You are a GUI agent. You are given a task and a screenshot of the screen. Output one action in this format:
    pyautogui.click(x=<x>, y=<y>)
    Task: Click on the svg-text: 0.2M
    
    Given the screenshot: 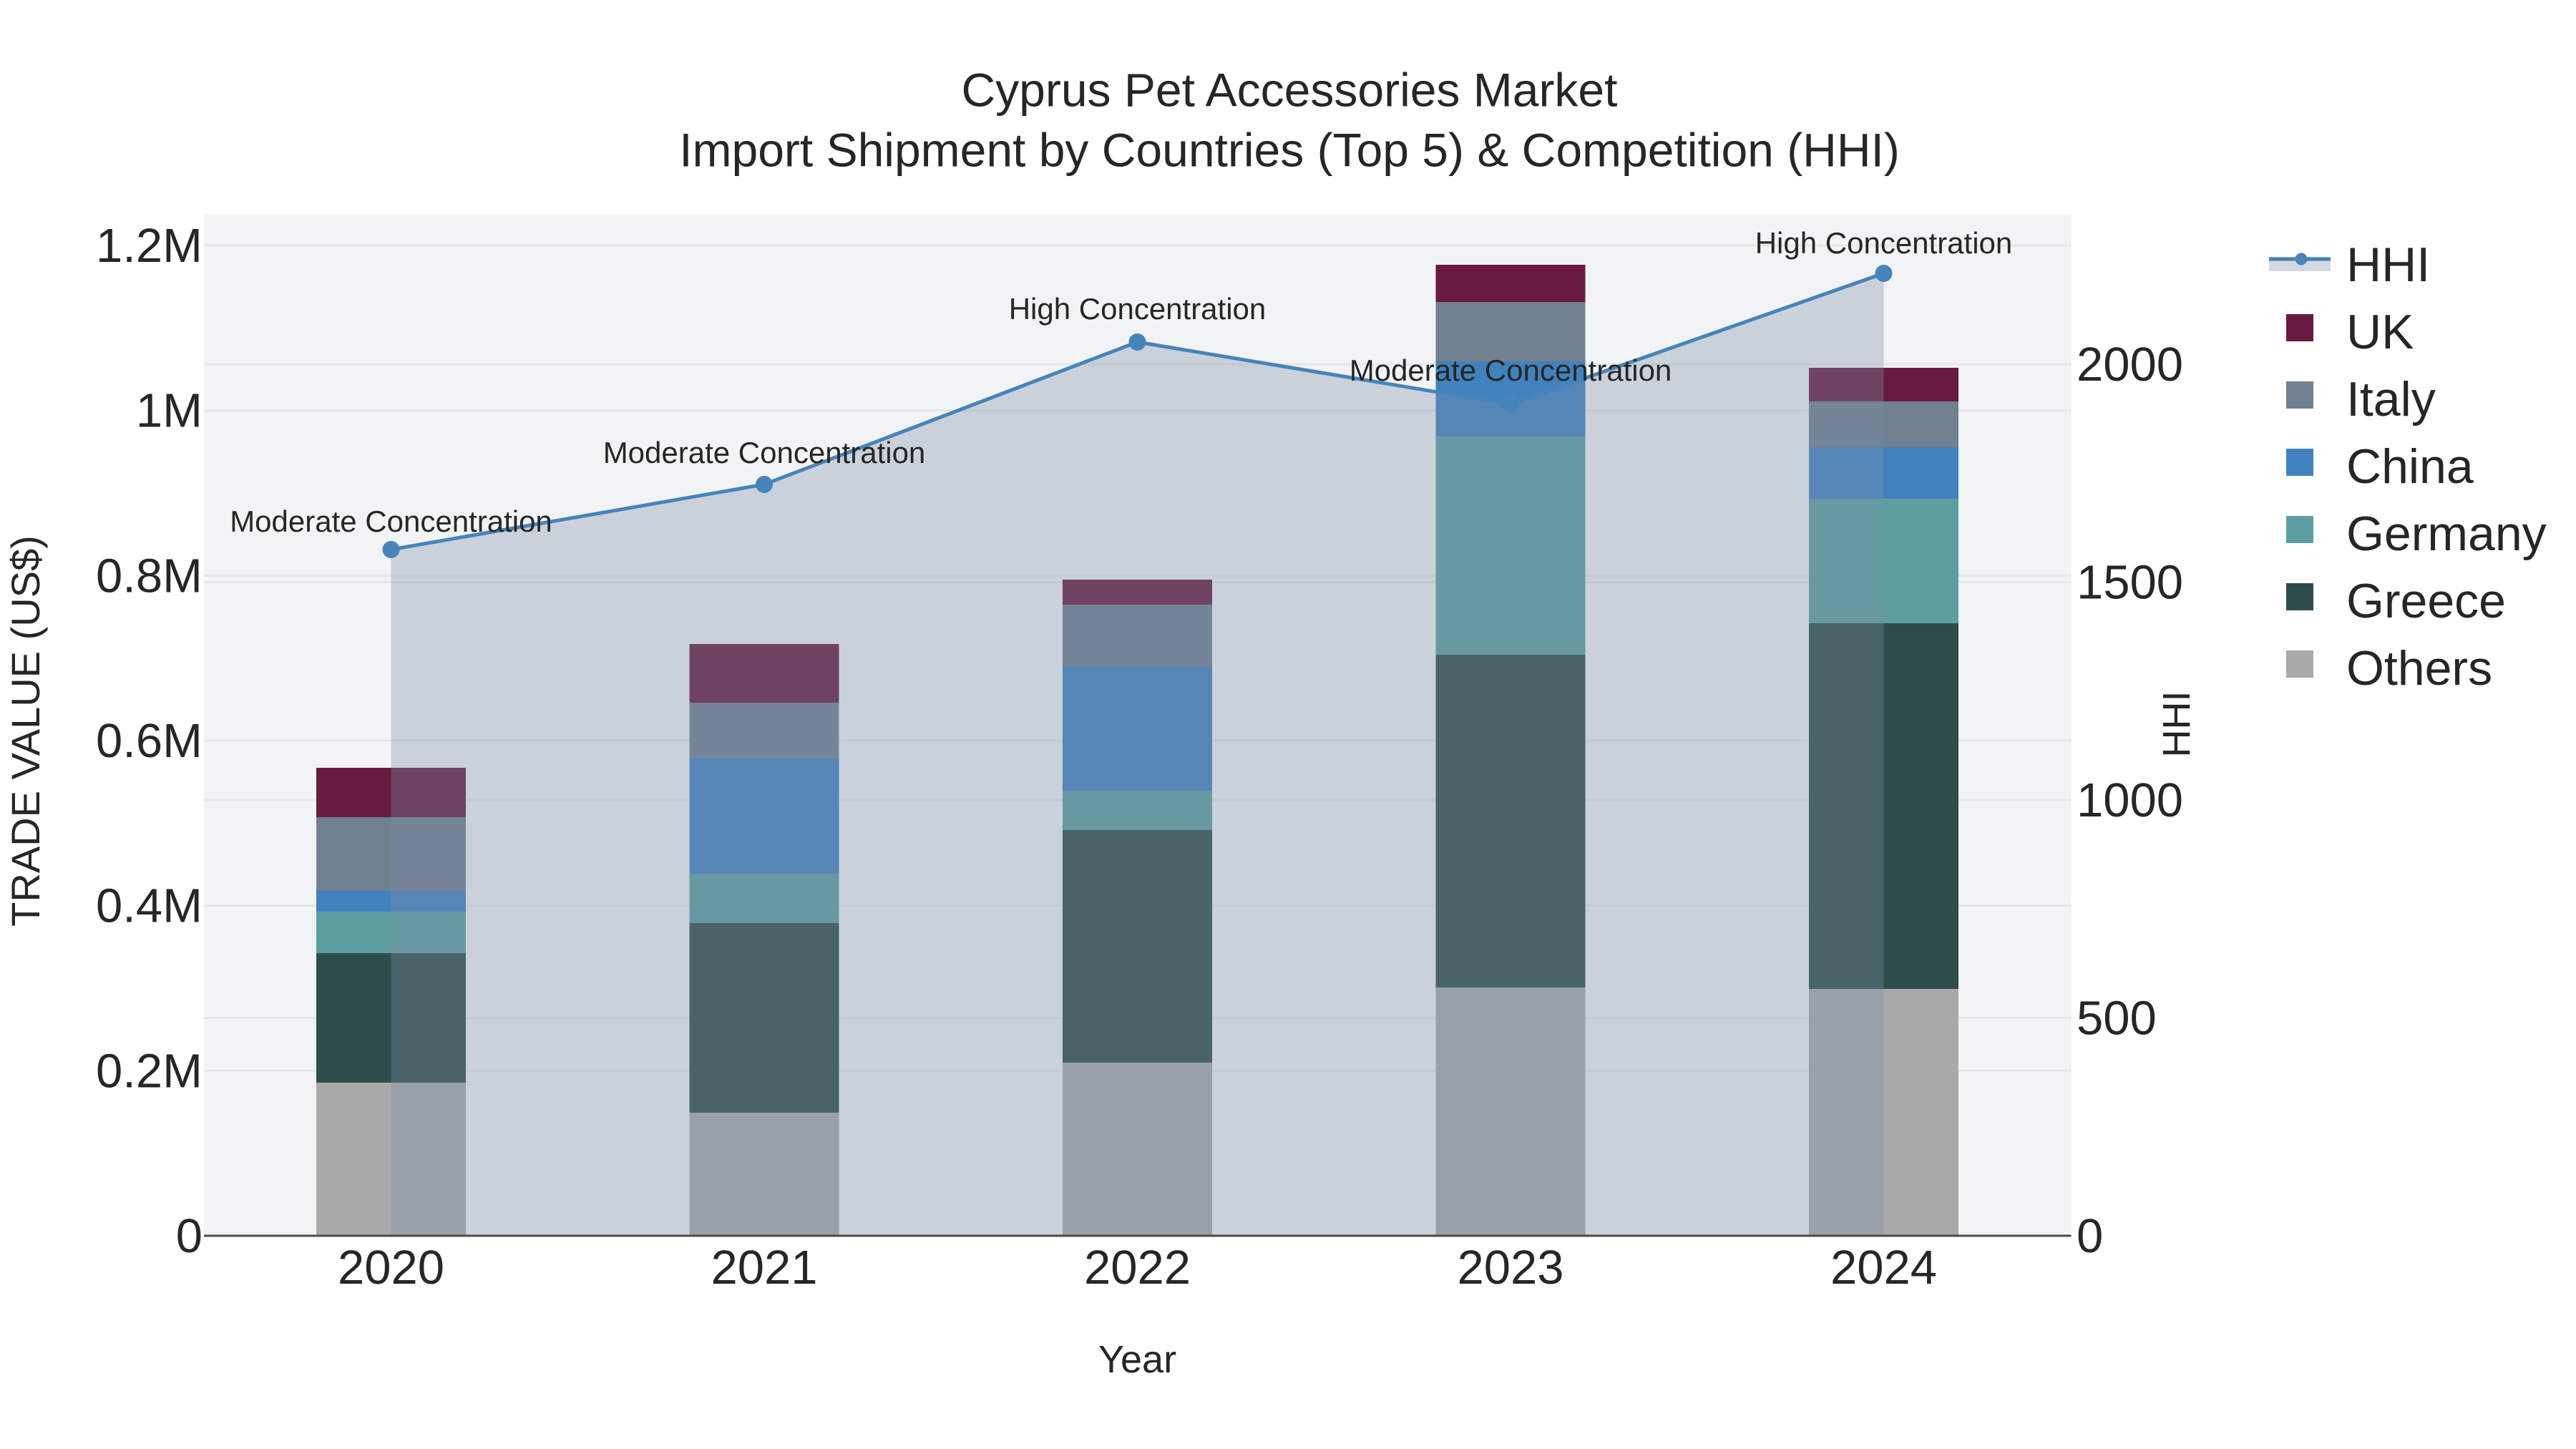 What is the action you would take?
    pyautogui.click(x=149, y=1071)
    